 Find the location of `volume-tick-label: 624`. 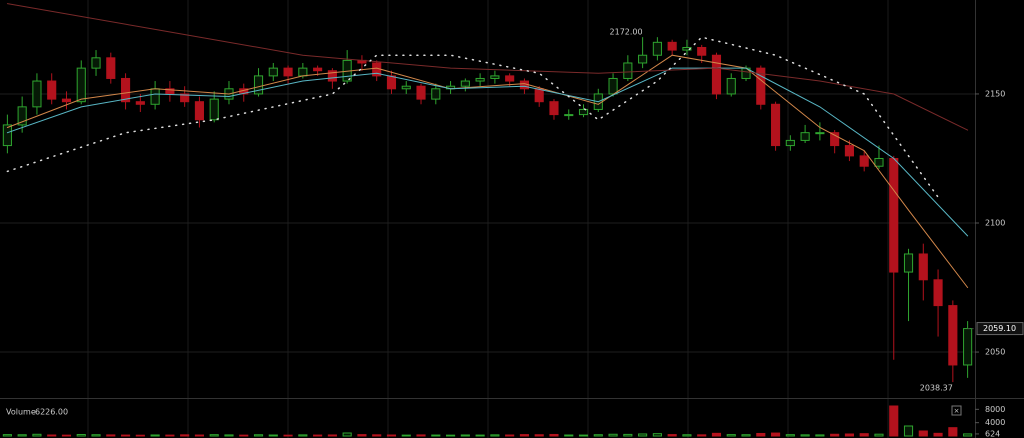

volume-tick-label: 624 is located at coordinates (992, 433).